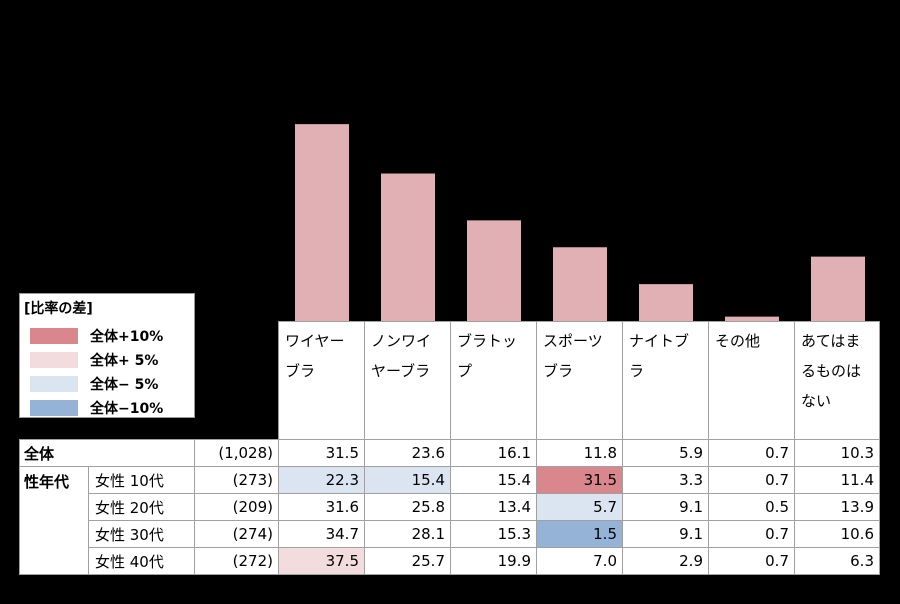  What do you see at coordinates (124, 361) in the screenshot?
I see `legend-label: 全体+ 5%` at bounding box center [124, 361].